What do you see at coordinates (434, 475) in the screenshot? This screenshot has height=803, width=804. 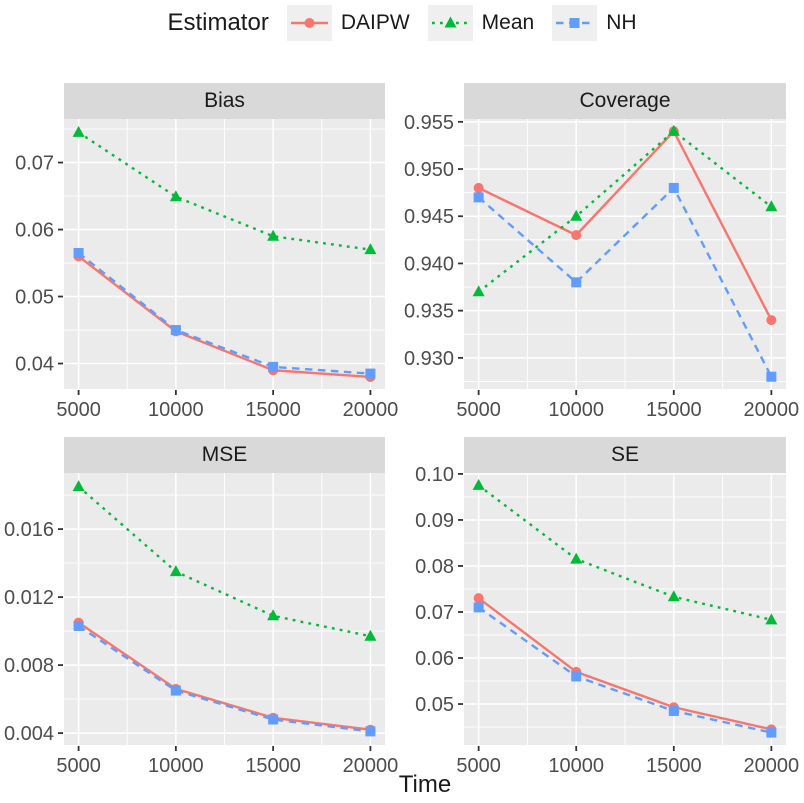 I see `svg-text: 0.10` at bounding box center [434, 475].